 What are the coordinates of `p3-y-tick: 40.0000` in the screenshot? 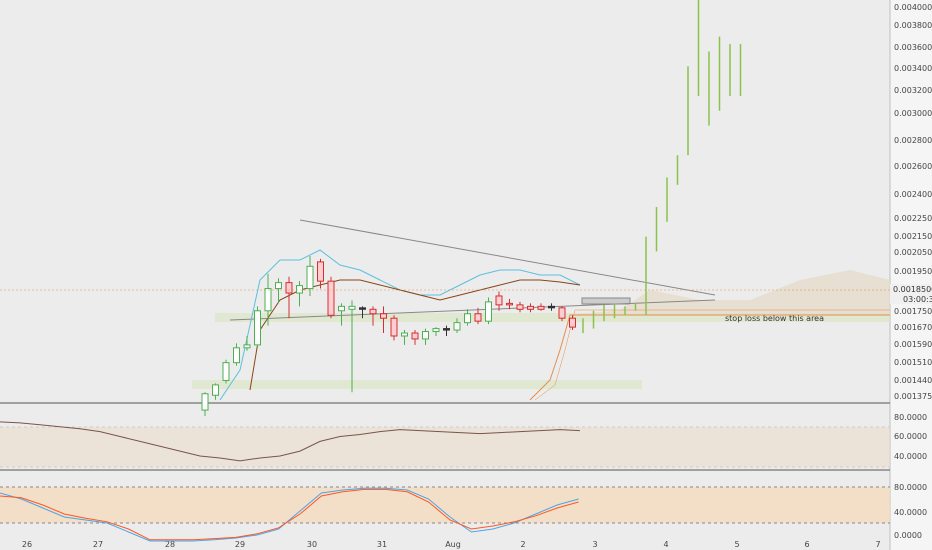 It's located at (910, 512).